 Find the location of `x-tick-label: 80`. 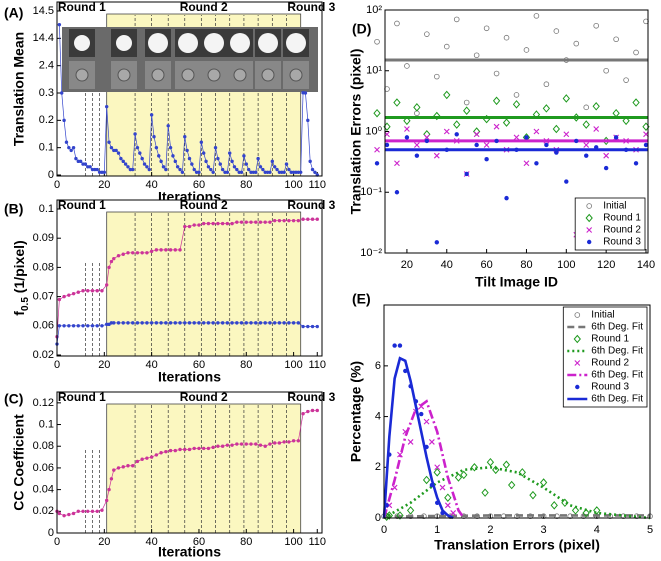

x-tick-label: 80 is located at coordinates (246, 542).